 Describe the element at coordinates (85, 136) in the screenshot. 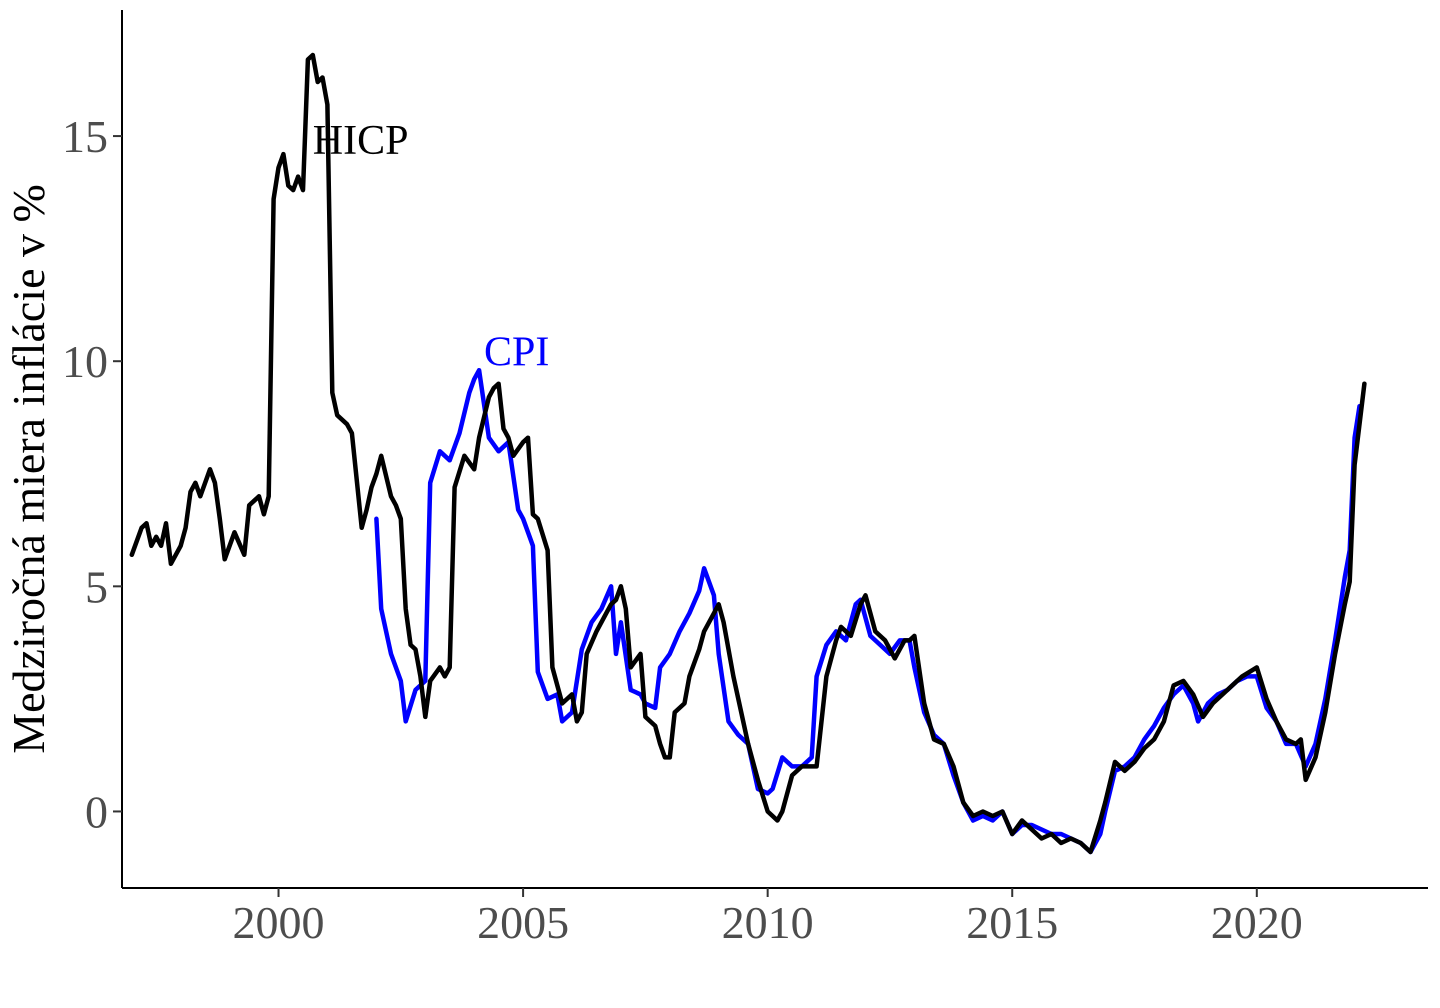

I see `y-tick-label: 15` at that location.